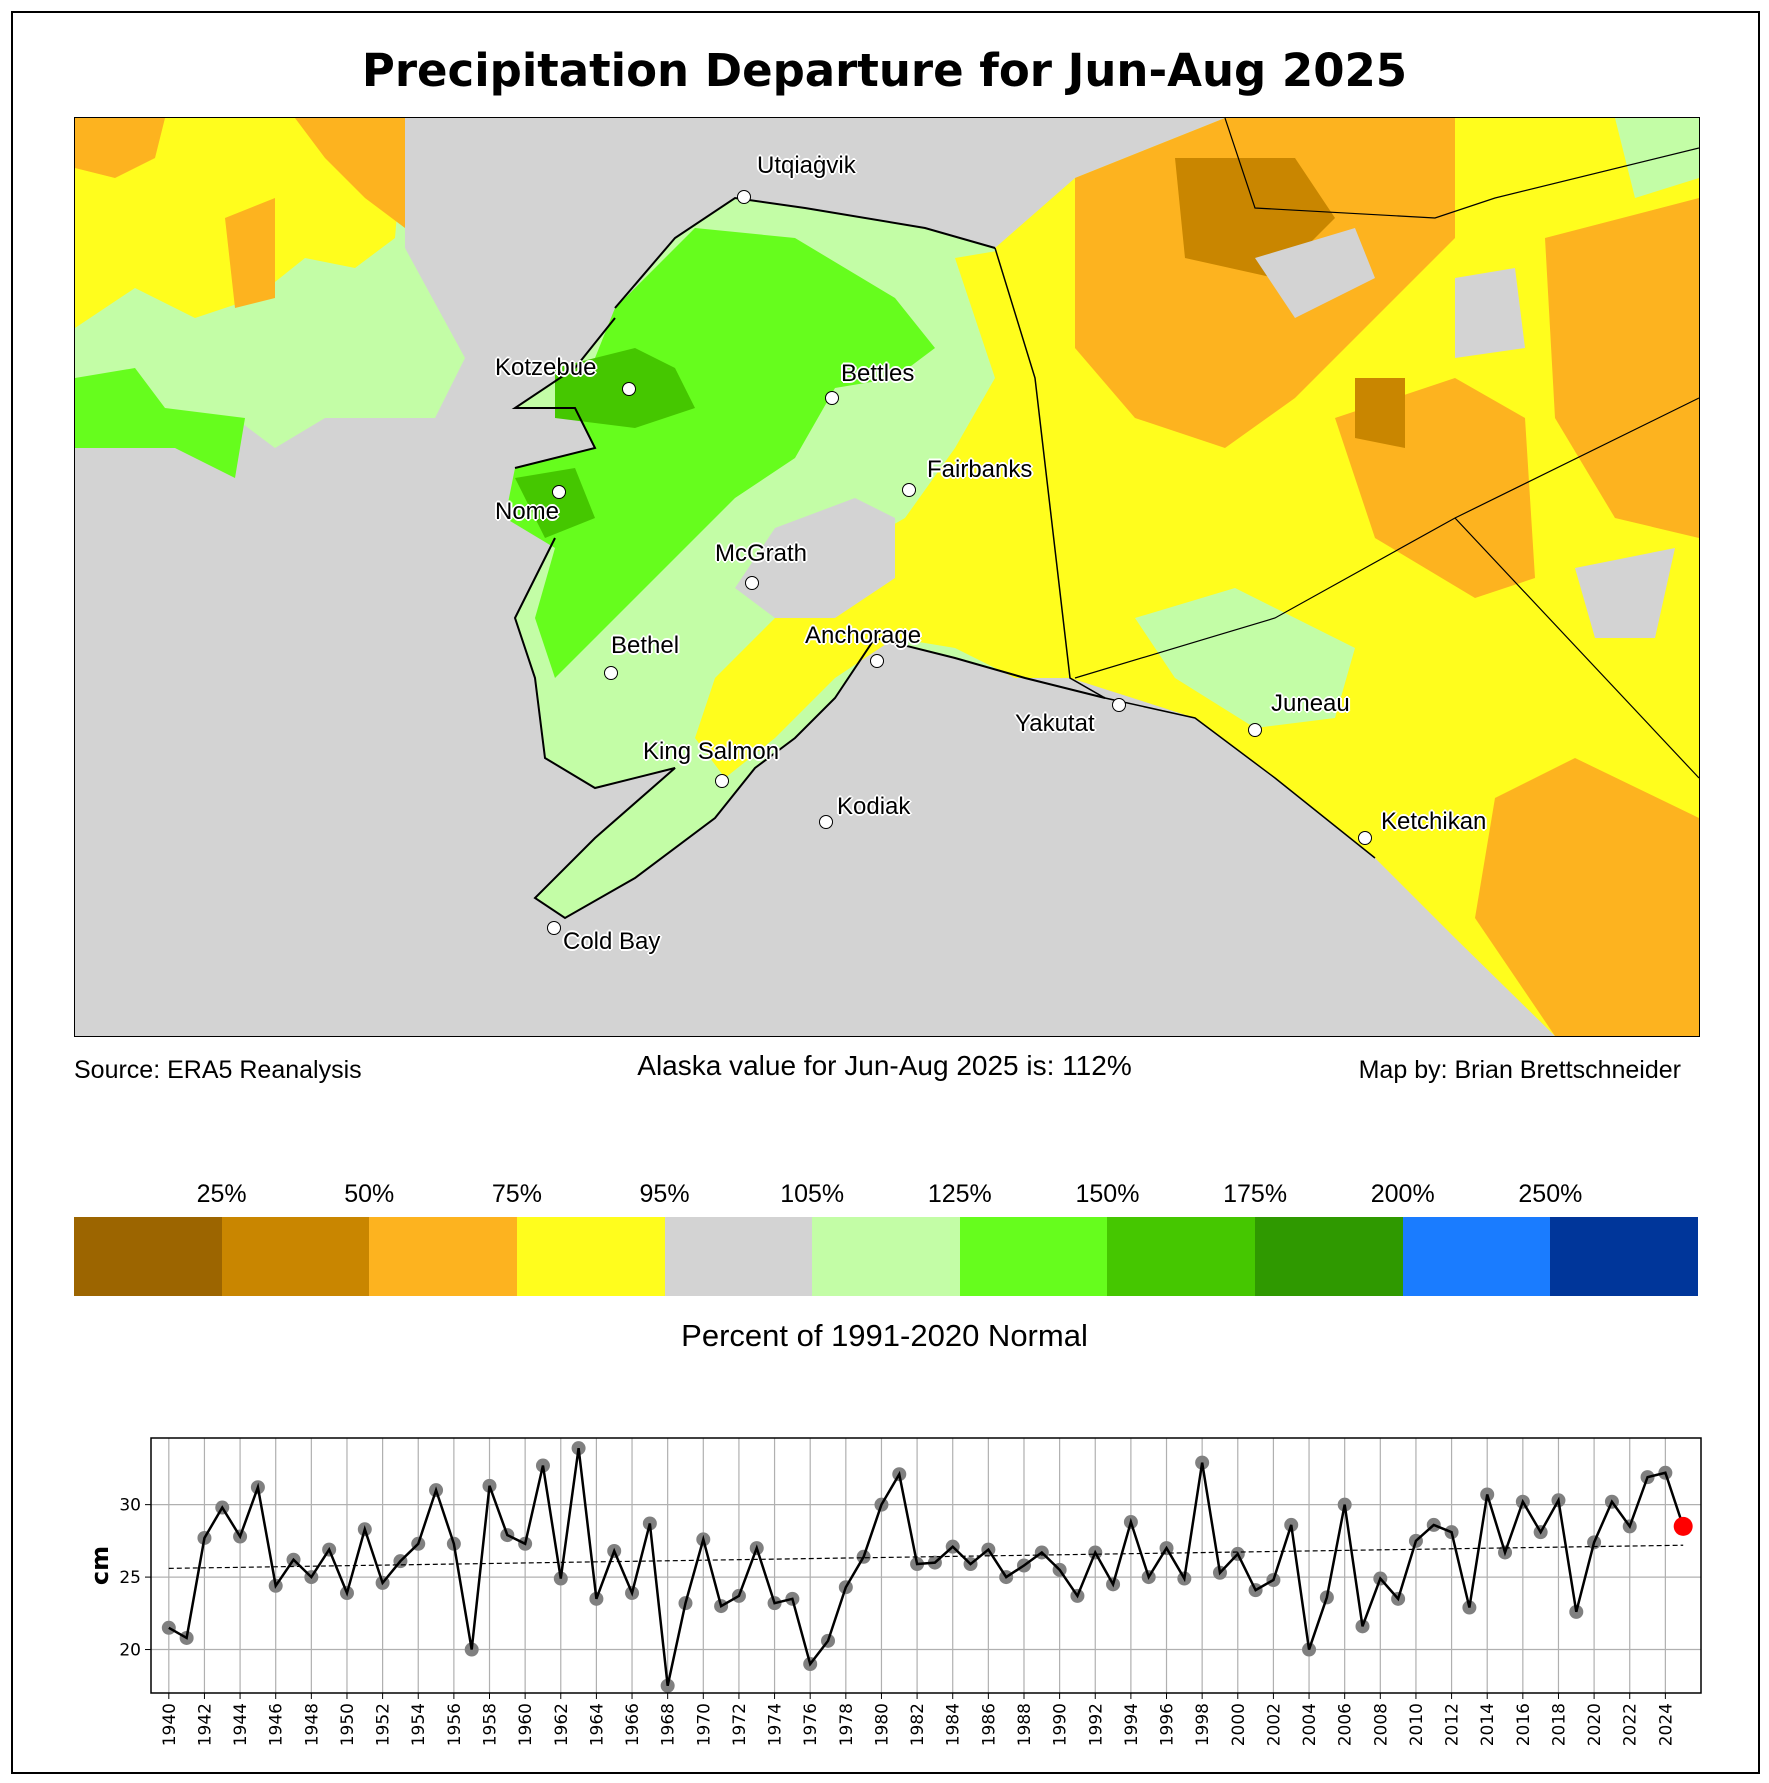  Describe the element at coordinates (918, 1724) in the screenshot. I see `x-tick-label: 1982` at that location.